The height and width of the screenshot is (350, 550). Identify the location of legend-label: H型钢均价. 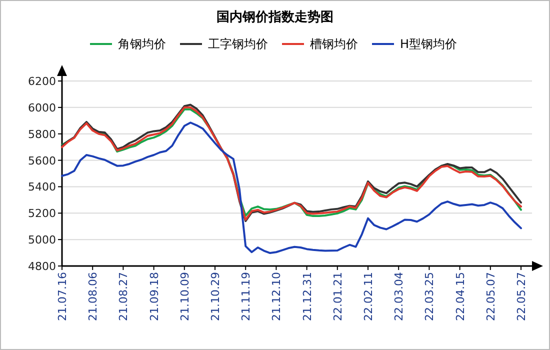
(429, 44).